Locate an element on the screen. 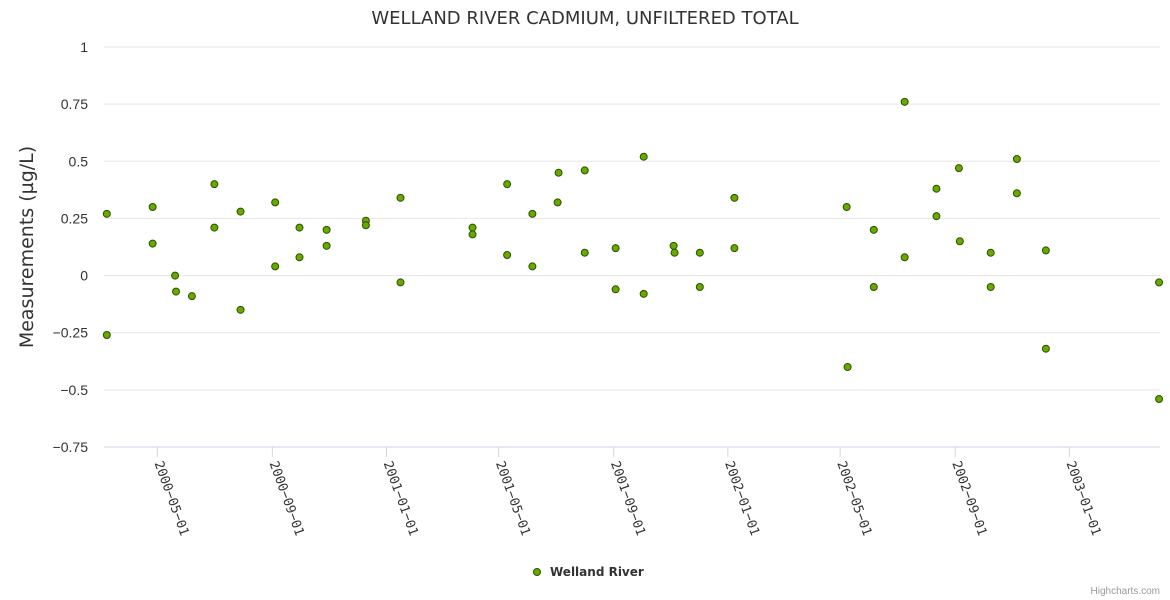 The height and width of the screenshot is (600, 1170). x-tick-label: 2001−05−01 is located at coordinates (512, 498).